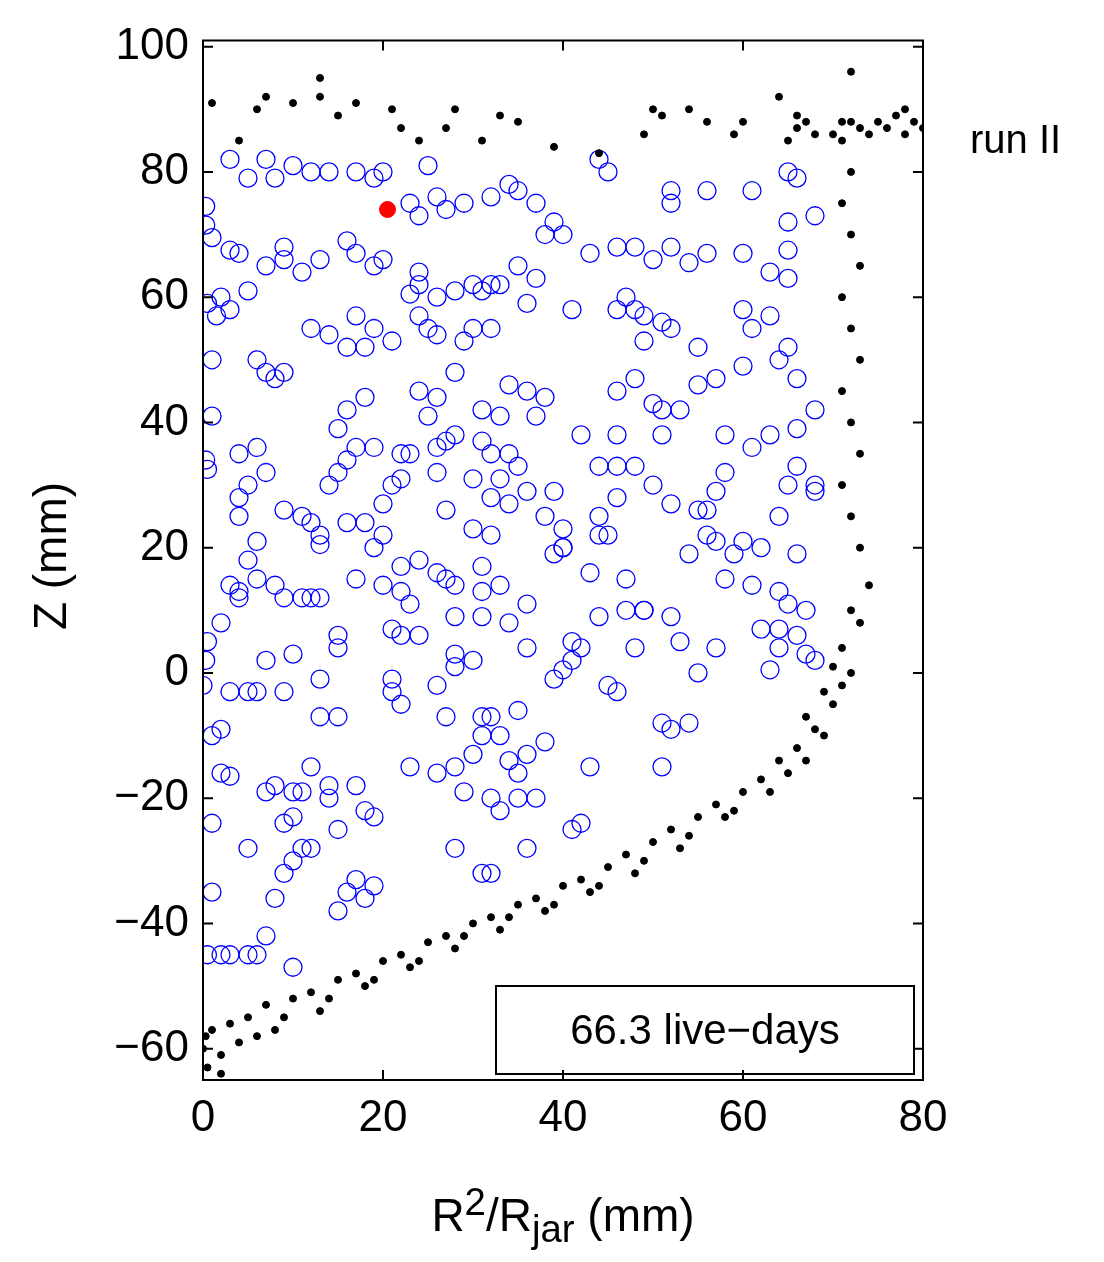  Describe the element at coordinates (164, 419) in the screenshot. I see `y-tick-label: 40` at that location.